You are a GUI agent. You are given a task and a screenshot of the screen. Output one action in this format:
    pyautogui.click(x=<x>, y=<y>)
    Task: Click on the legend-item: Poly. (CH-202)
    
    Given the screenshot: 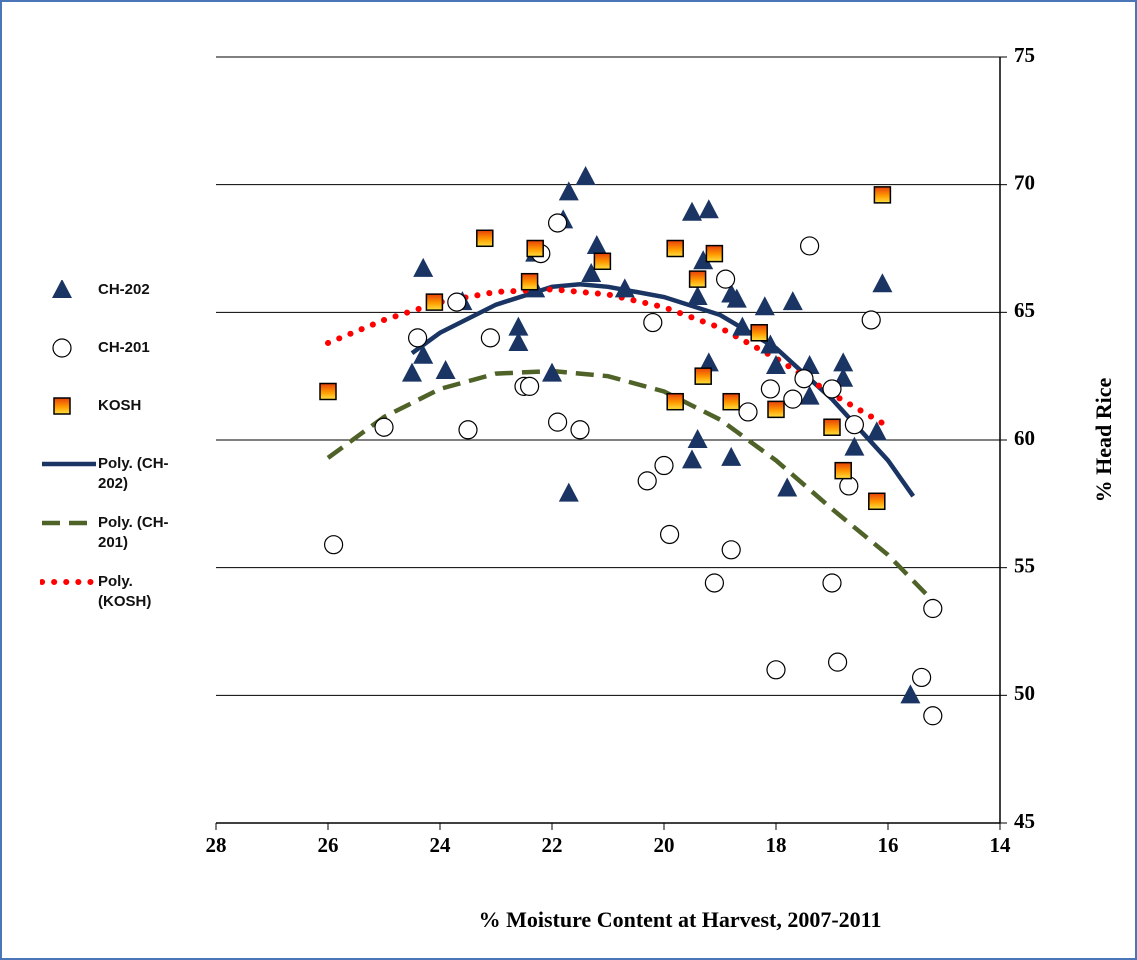 What is the action you would take?
    pyautogui.click(x=125, y=474)
    